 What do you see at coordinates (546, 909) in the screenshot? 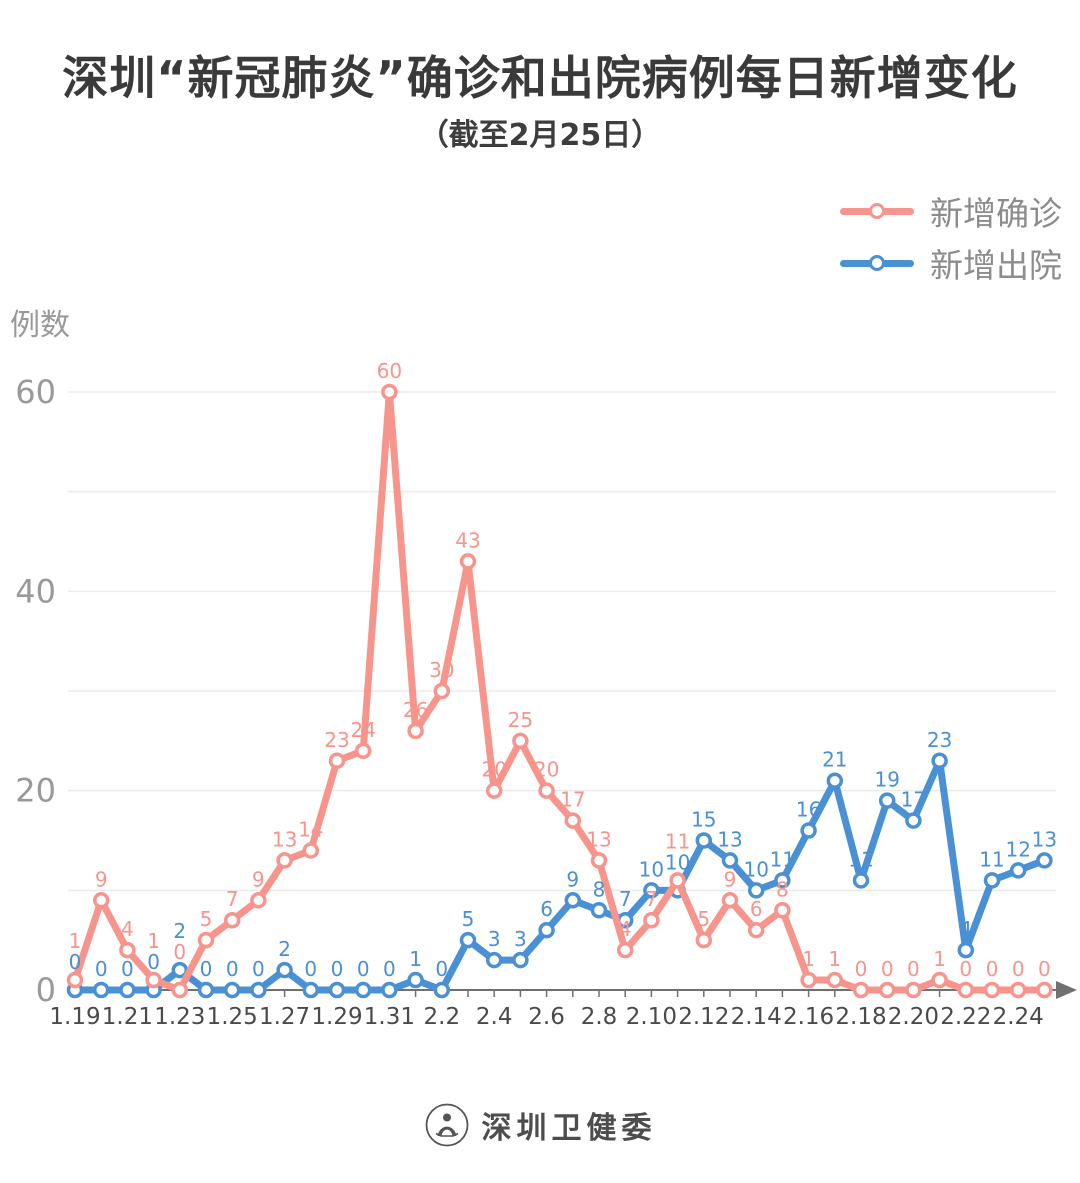
I see `discharged-value-label: 6` at bounding box center [546, 909].